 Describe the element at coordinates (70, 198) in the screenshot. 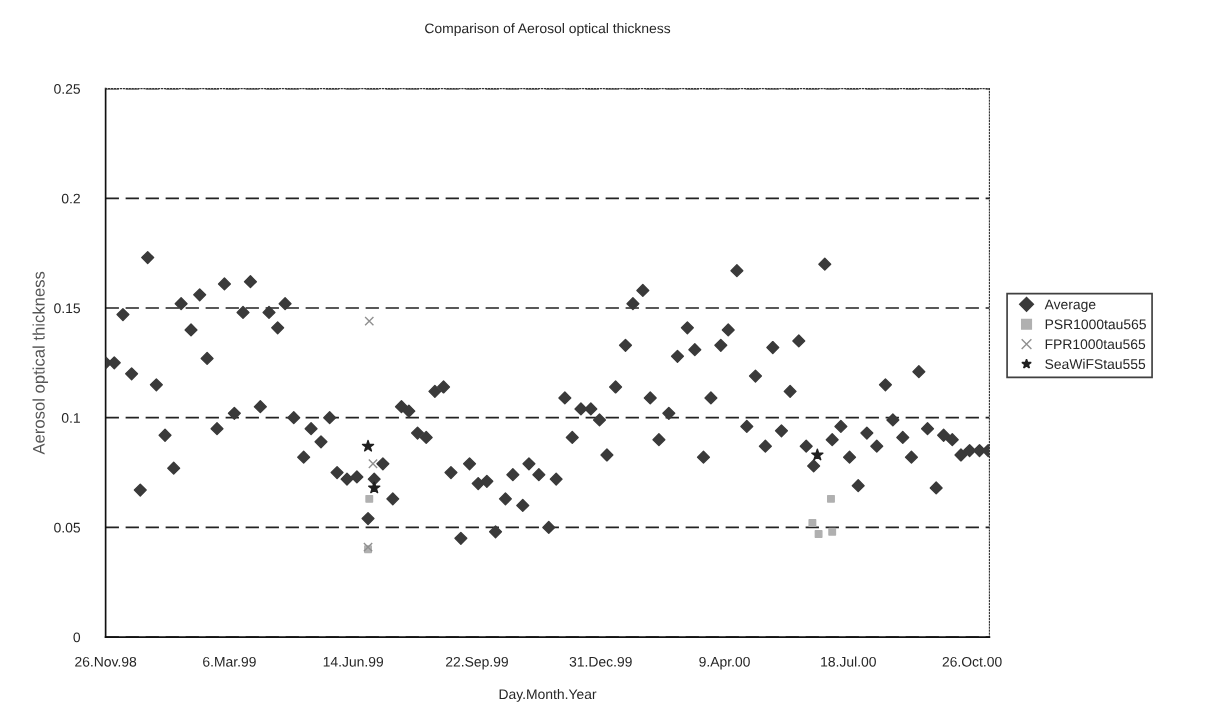

I see `y-tick-label: 0.2` at that location.